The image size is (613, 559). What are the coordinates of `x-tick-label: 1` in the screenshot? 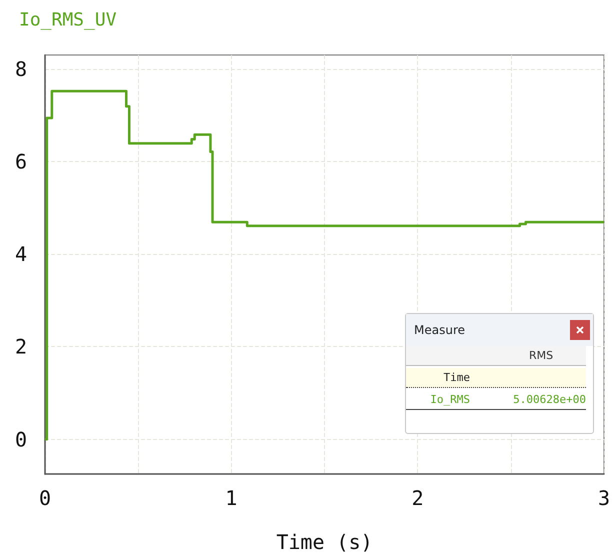 It's located at (231, 498).